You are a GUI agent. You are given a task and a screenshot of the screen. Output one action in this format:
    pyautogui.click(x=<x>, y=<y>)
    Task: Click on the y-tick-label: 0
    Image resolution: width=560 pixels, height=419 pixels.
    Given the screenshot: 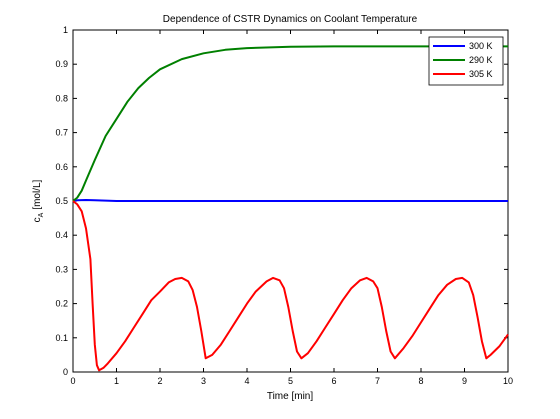 What is the action you would take?
    pyautogui.click(x=65, y=372)
    